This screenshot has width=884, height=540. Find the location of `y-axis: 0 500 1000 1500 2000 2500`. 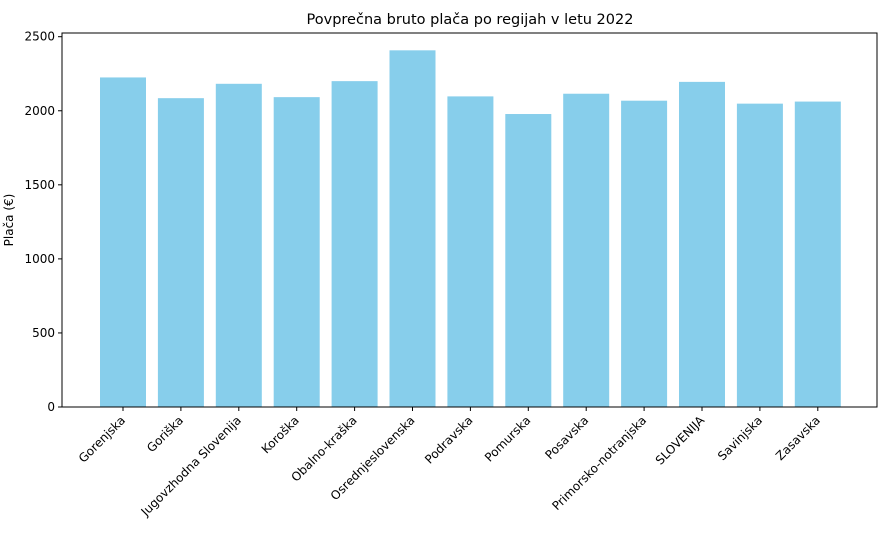

y-axis: 0 500 1000 1500 2000 2500 is located at coordinates (43, 222).